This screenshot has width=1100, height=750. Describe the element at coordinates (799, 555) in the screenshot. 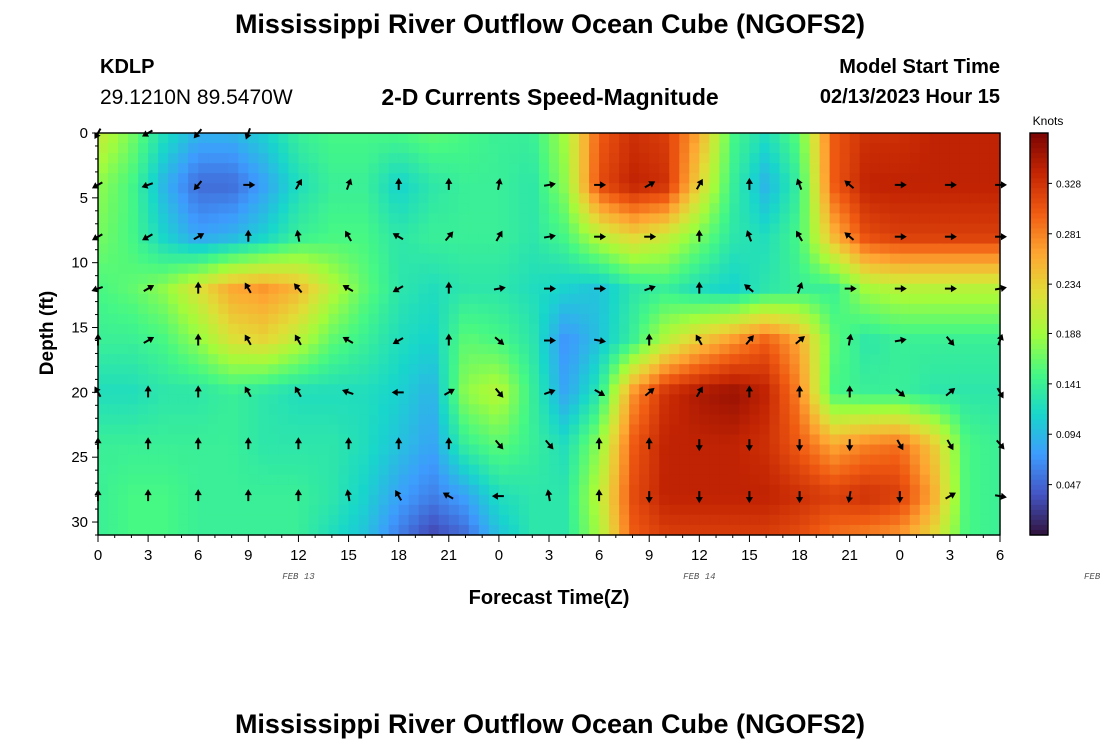

I see `x-tick-label: 18` at that location.